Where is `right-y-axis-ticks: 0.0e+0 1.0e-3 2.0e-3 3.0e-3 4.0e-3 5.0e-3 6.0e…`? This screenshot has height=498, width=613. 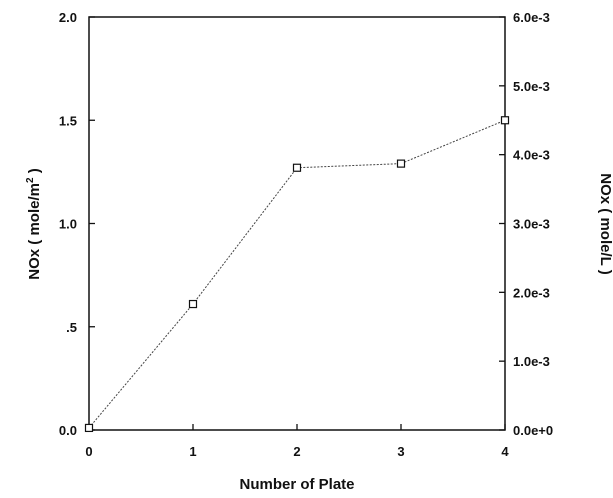
right-y-axis-ticks: 0.0e+0 1.0e-3 2.0e-3 3.0e-3 4.0e-3 5.0e-3 6.0e… is located at coordinates (526, 224).